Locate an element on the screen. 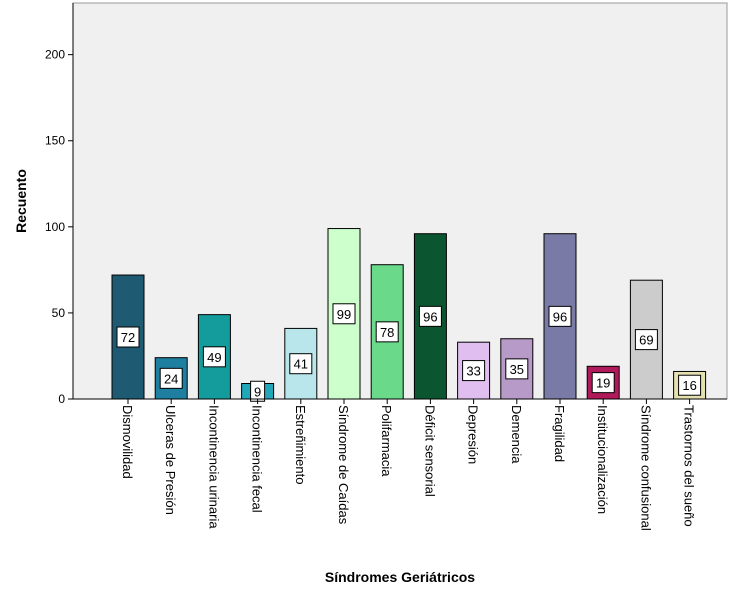 This screenshot has height=590, width=732. y-ticks-layer: 0 50 100 150 200 is located at coordinates (59, 227).